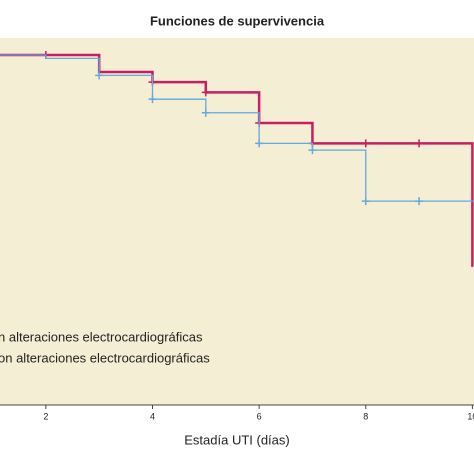 This screenshot has height=474, width=474. Describe the element at coordinates (259, 416) in the screenshot. I see `x-tick-label: 6` at that location.